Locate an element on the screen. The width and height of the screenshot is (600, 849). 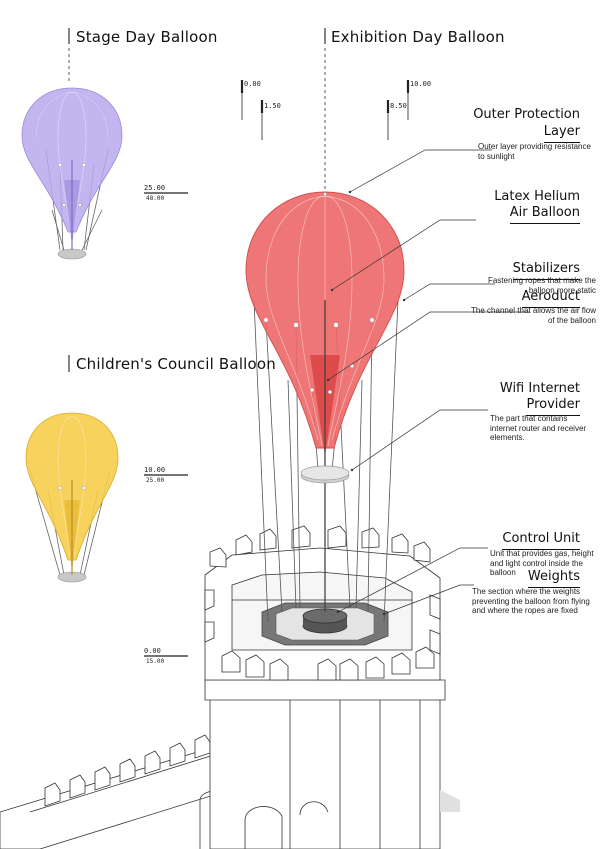
label-control-title: Control Unit is located at coordinates (510, 540).